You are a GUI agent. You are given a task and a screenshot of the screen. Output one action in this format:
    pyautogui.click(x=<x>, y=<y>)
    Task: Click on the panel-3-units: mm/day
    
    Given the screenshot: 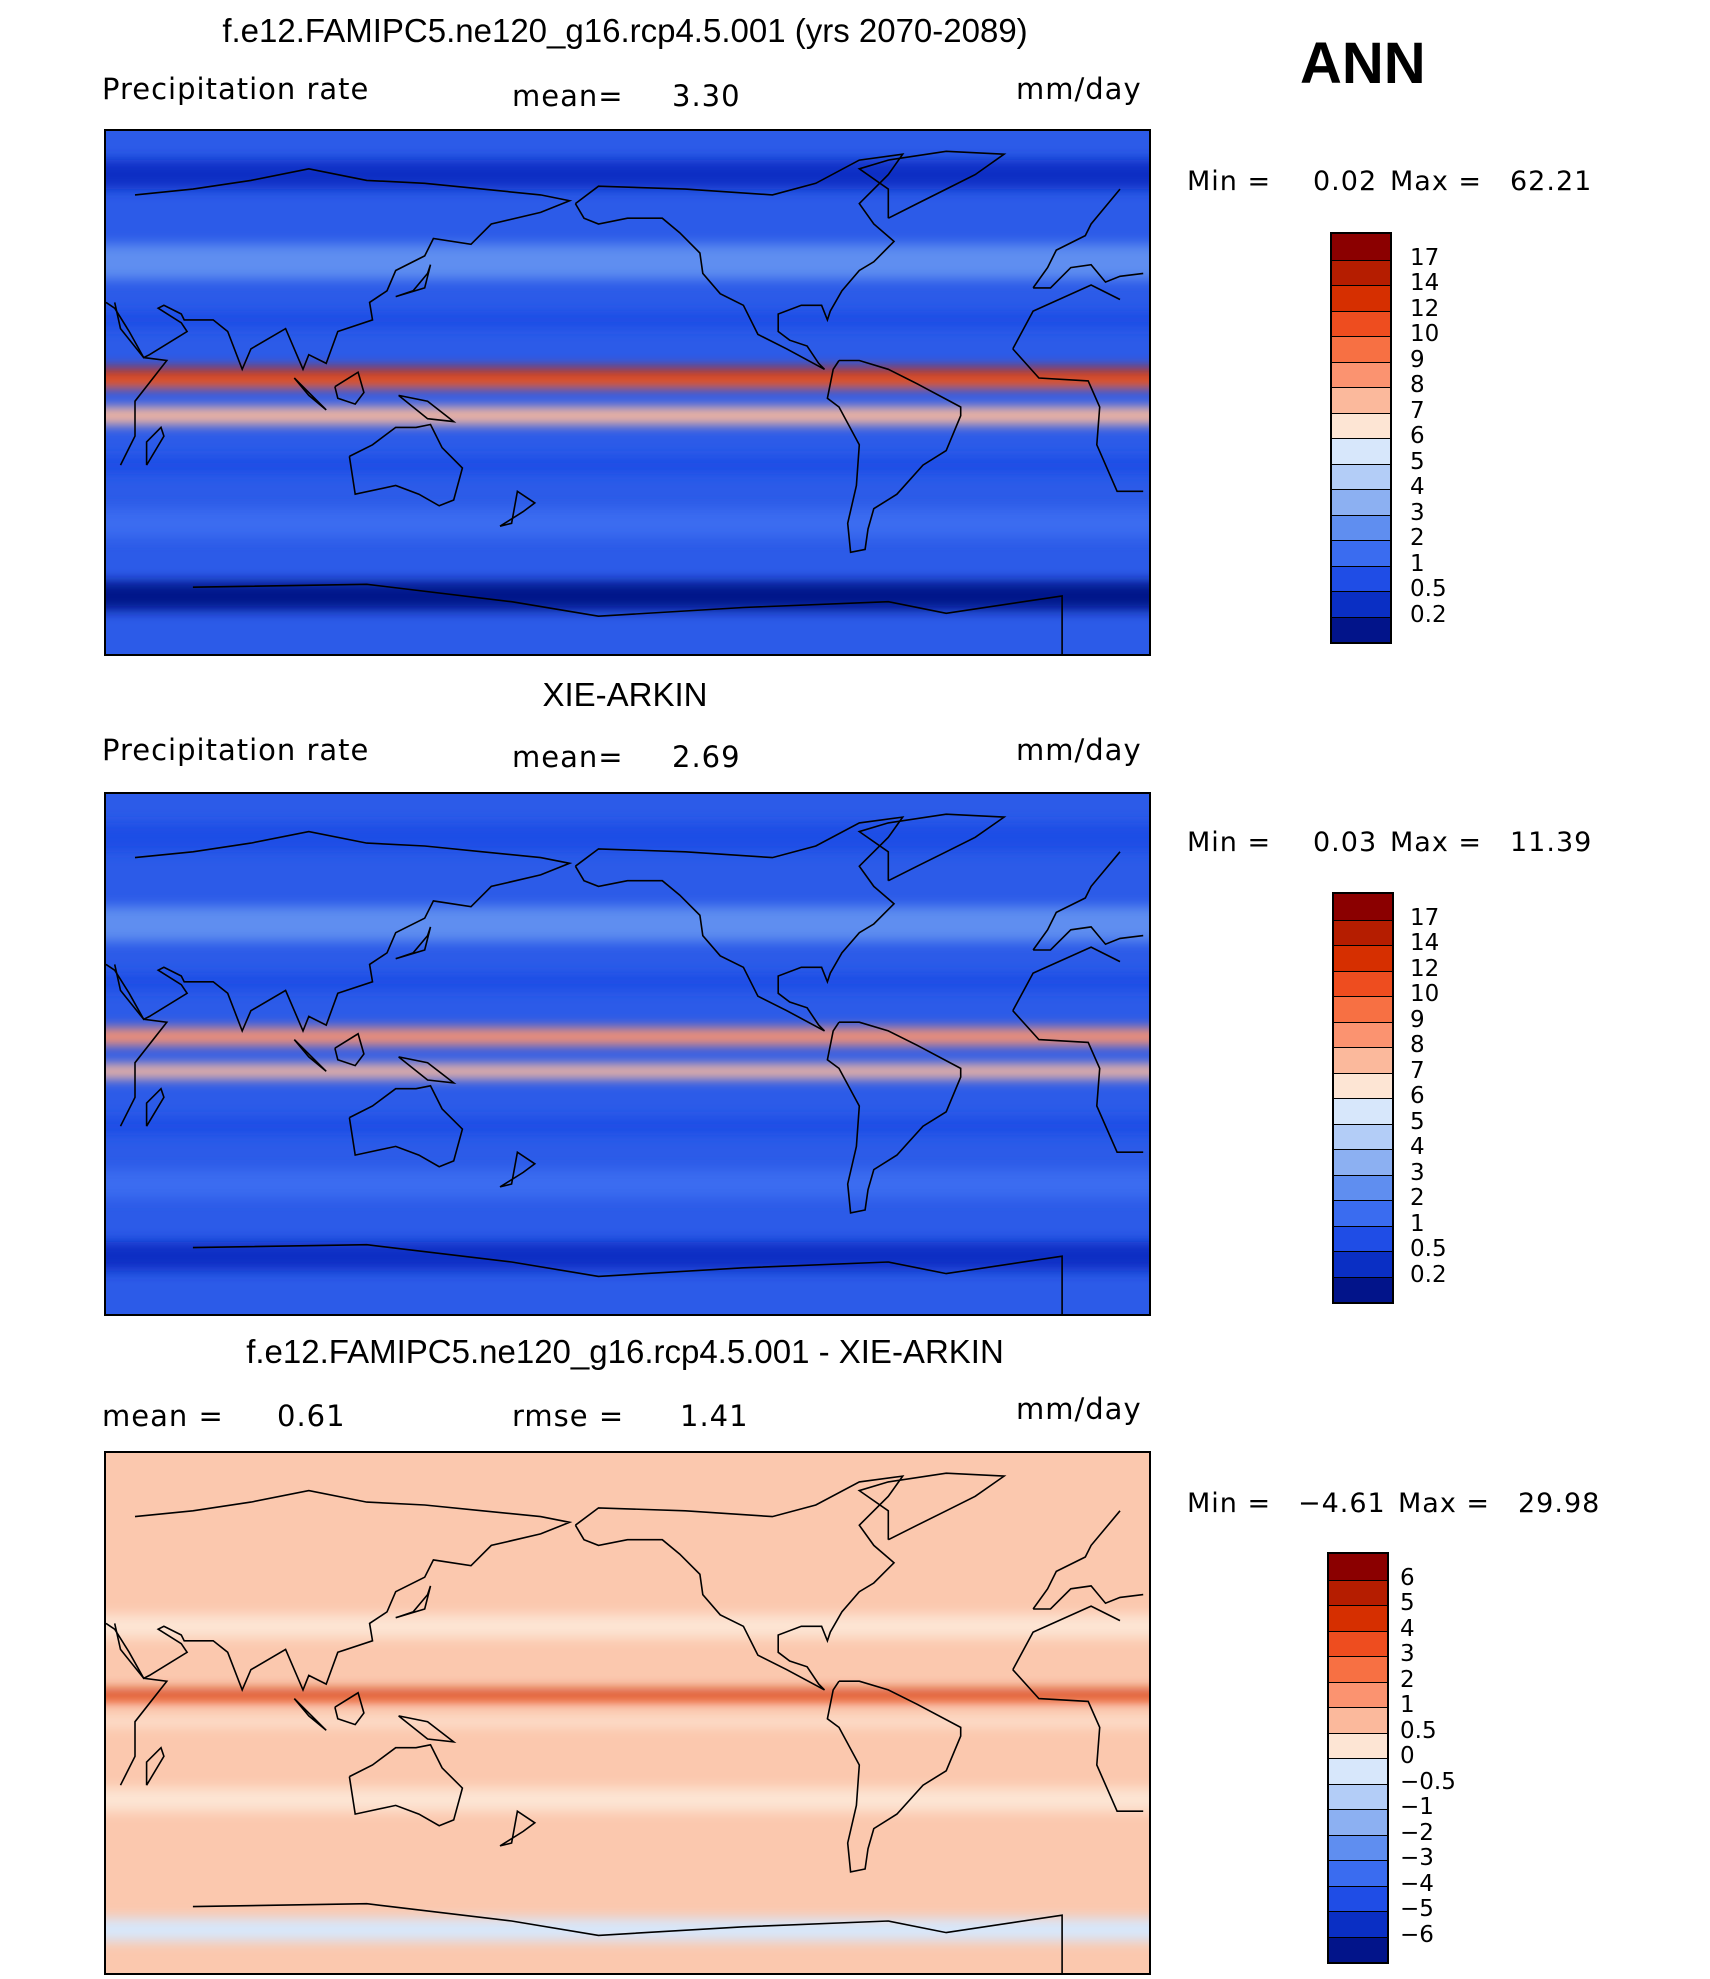 What is the action you would take?
    pyautogui.click(x=1079, y=1409)
    